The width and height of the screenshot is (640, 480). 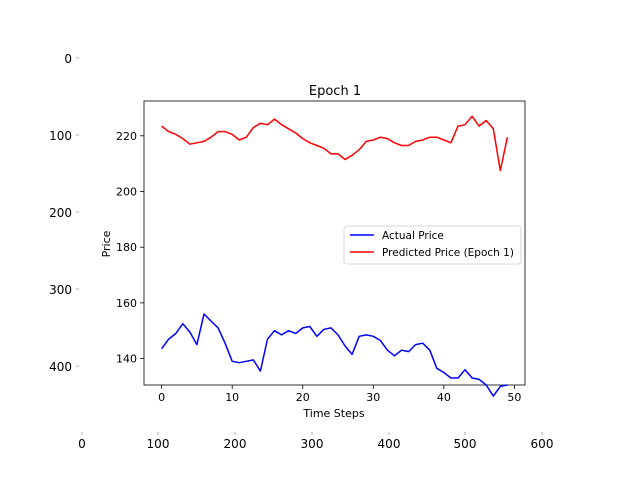 What do you see at coordinates (60, 290) in the screenshot?
I see `outer-y-tick-label: 300` at bounding box center [60, 290].